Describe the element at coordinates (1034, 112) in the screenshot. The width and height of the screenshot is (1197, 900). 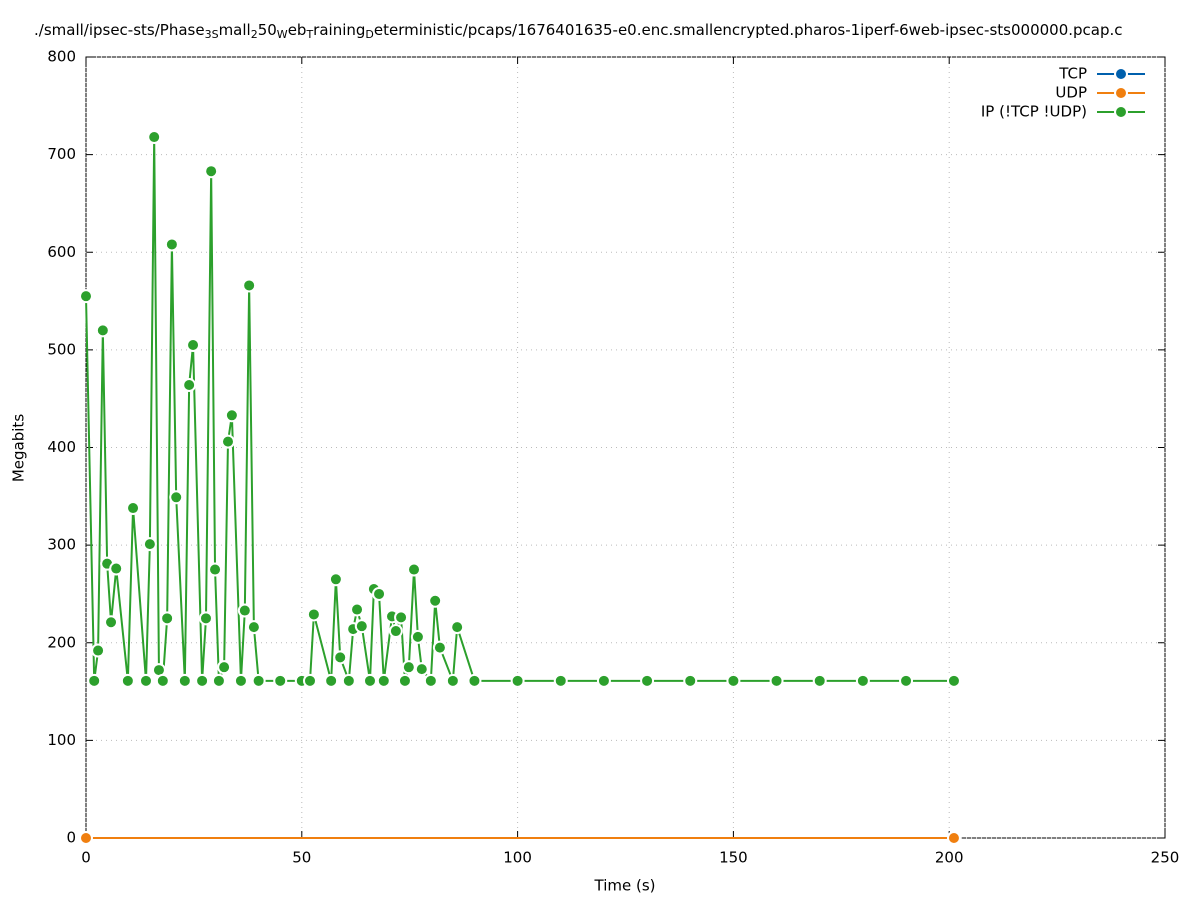
I see `legend-label: IP (!TCP !UDP)` at that location.